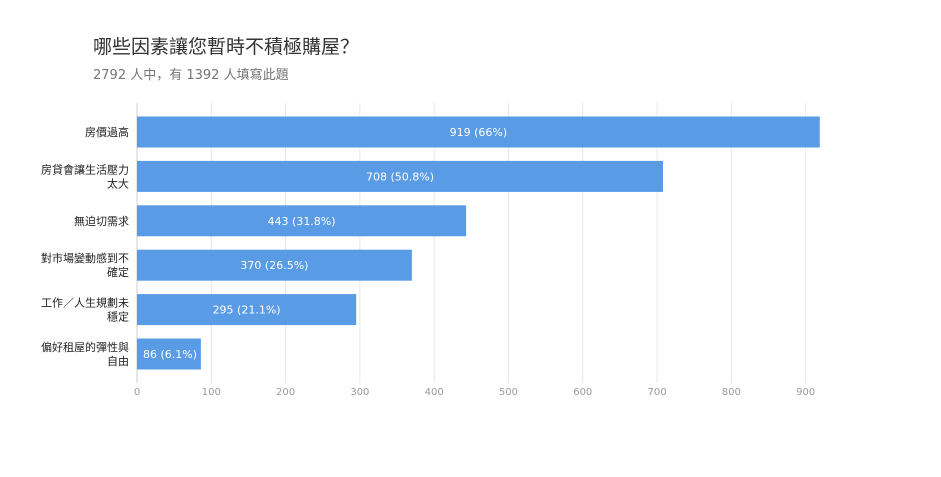 The image size is (941, 477). Describe the element at coordinates (118, 272) in the screenshot. I see `category-label: 確定` at that location.